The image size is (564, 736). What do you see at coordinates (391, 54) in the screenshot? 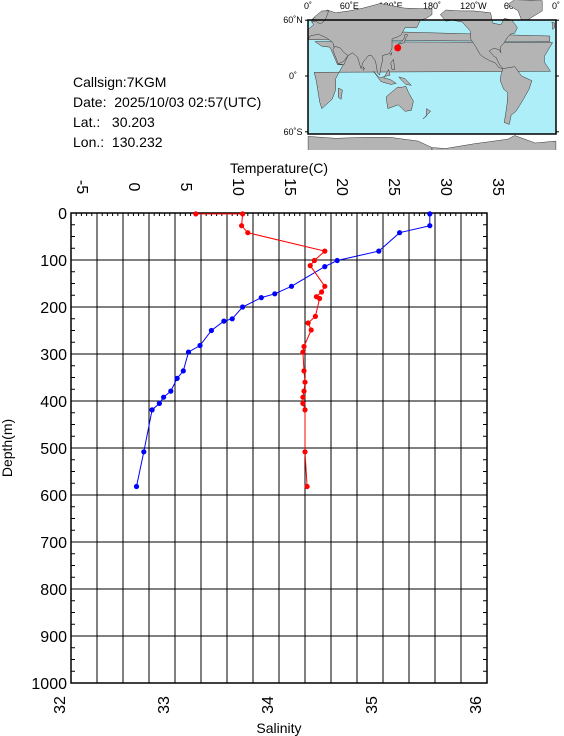
I see `map-landmass-taiwan` at bounding box center [391, 54].